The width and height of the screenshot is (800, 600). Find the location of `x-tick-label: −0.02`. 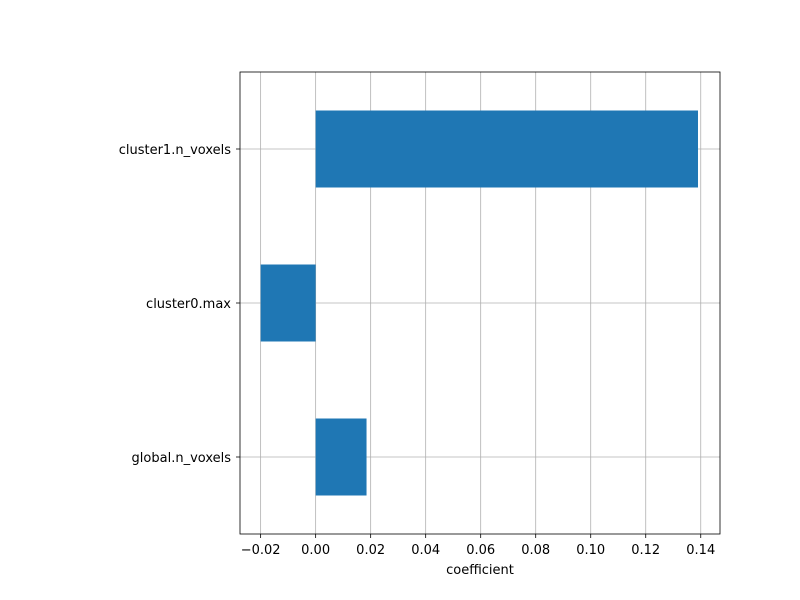

x-tick-label: −0.02 is located at coordinates (261, 550).